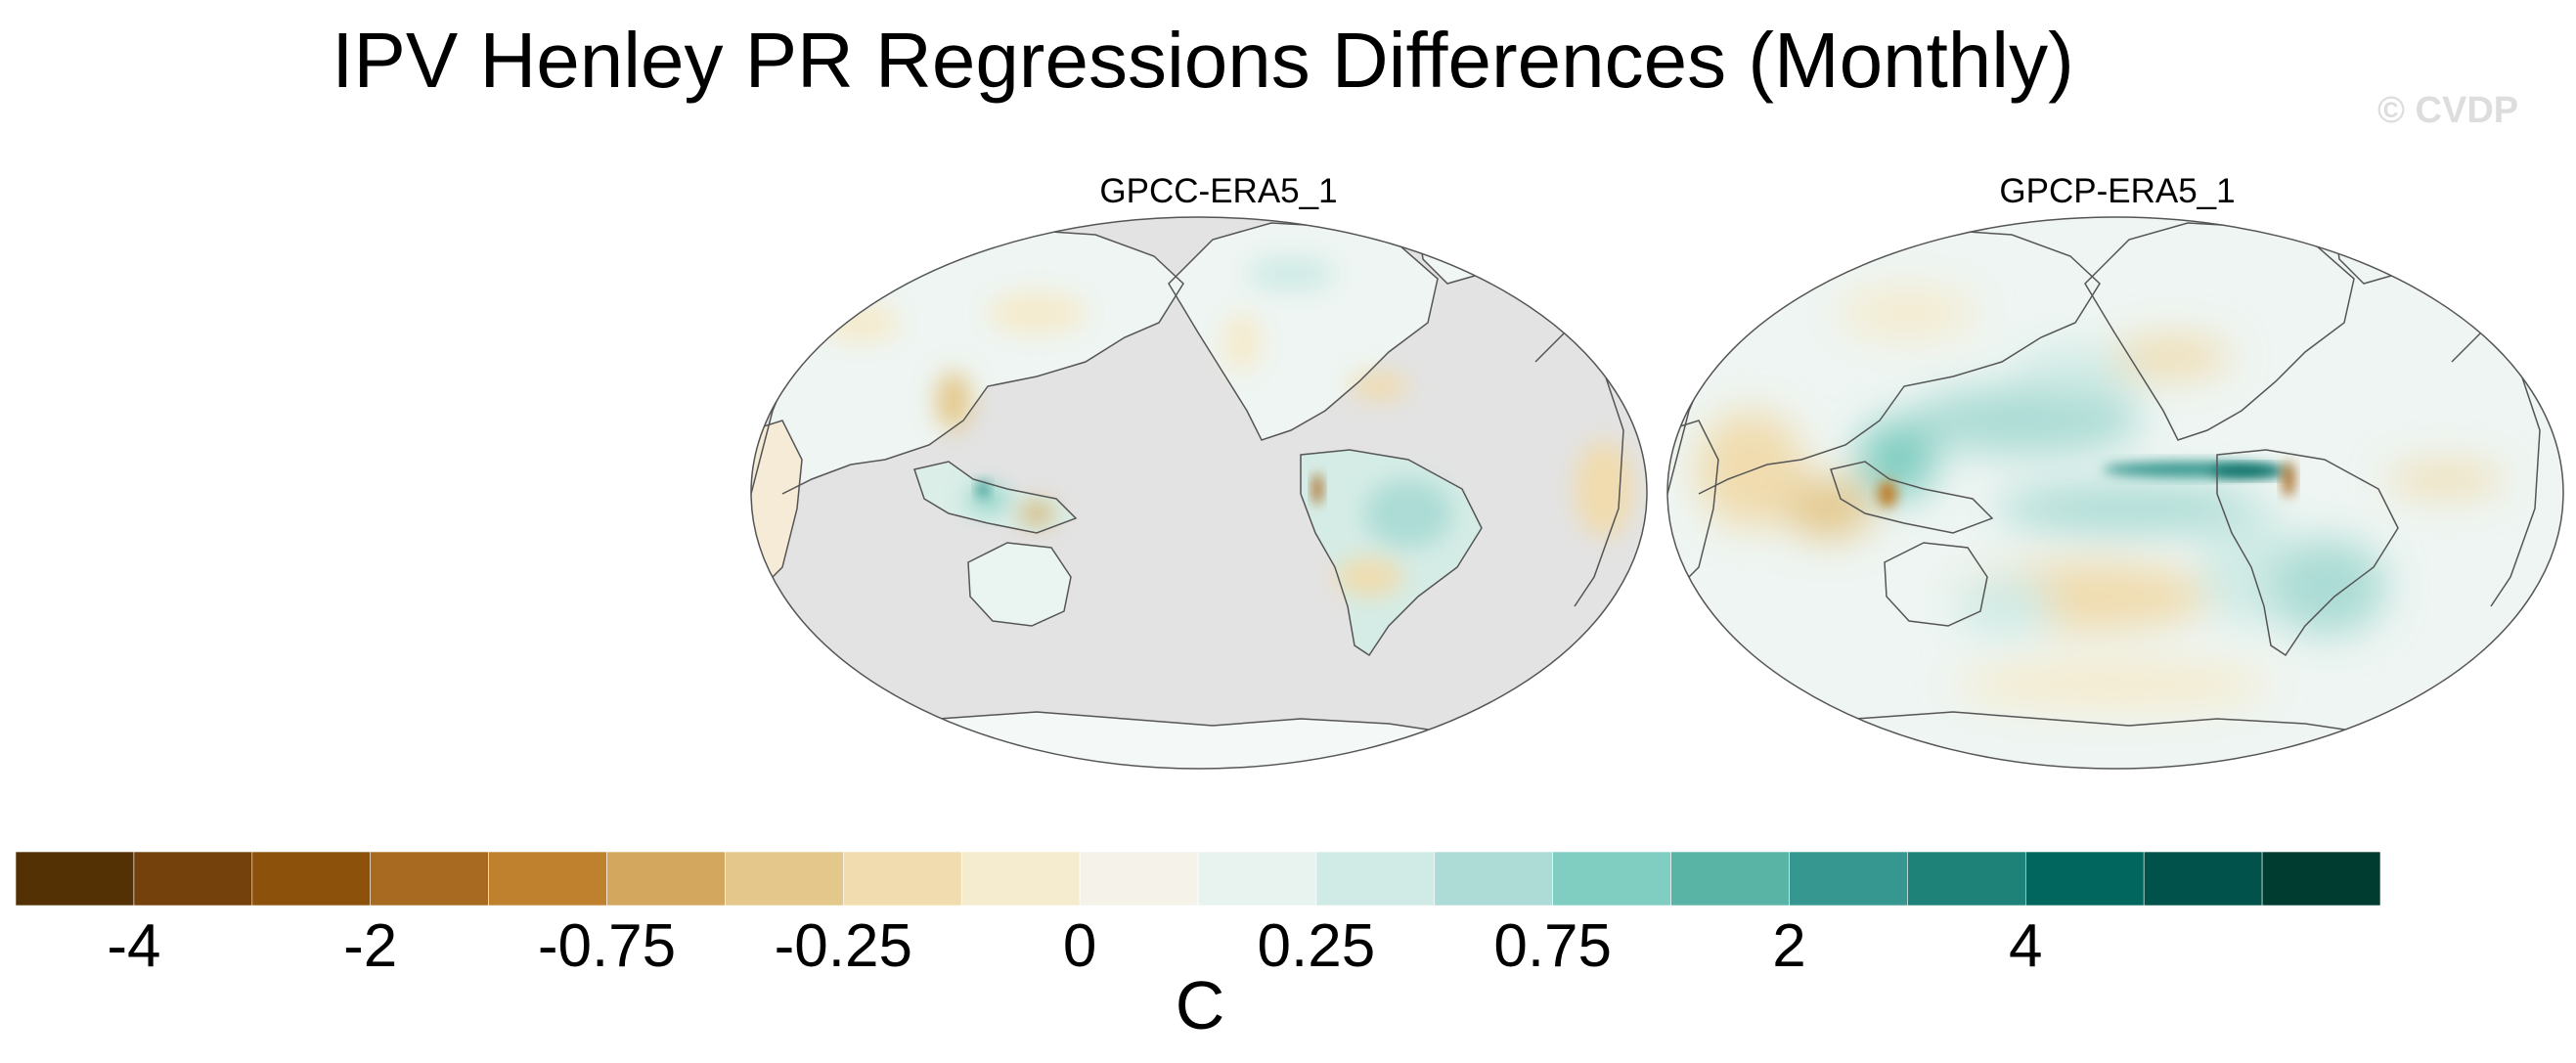 Image resolution: width=2576 pixels, height=1063 pixels. I want to click on panel-title-left: GPCC-ERA5_1, so click(1218, 191).